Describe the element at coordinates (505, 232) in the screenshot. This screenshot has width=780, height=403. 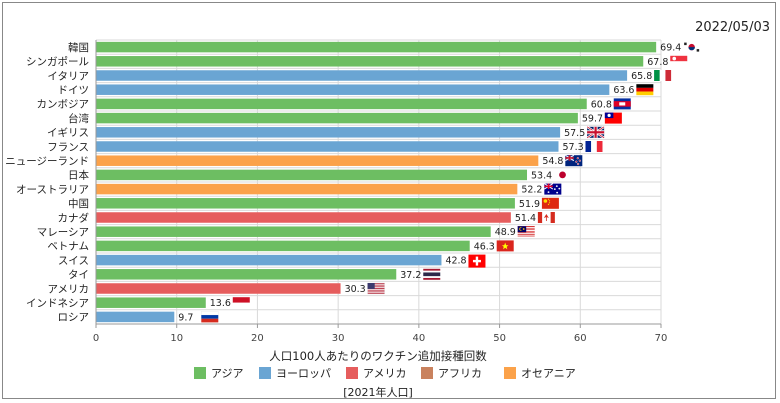
I see `value-label: 48.9` at that location.